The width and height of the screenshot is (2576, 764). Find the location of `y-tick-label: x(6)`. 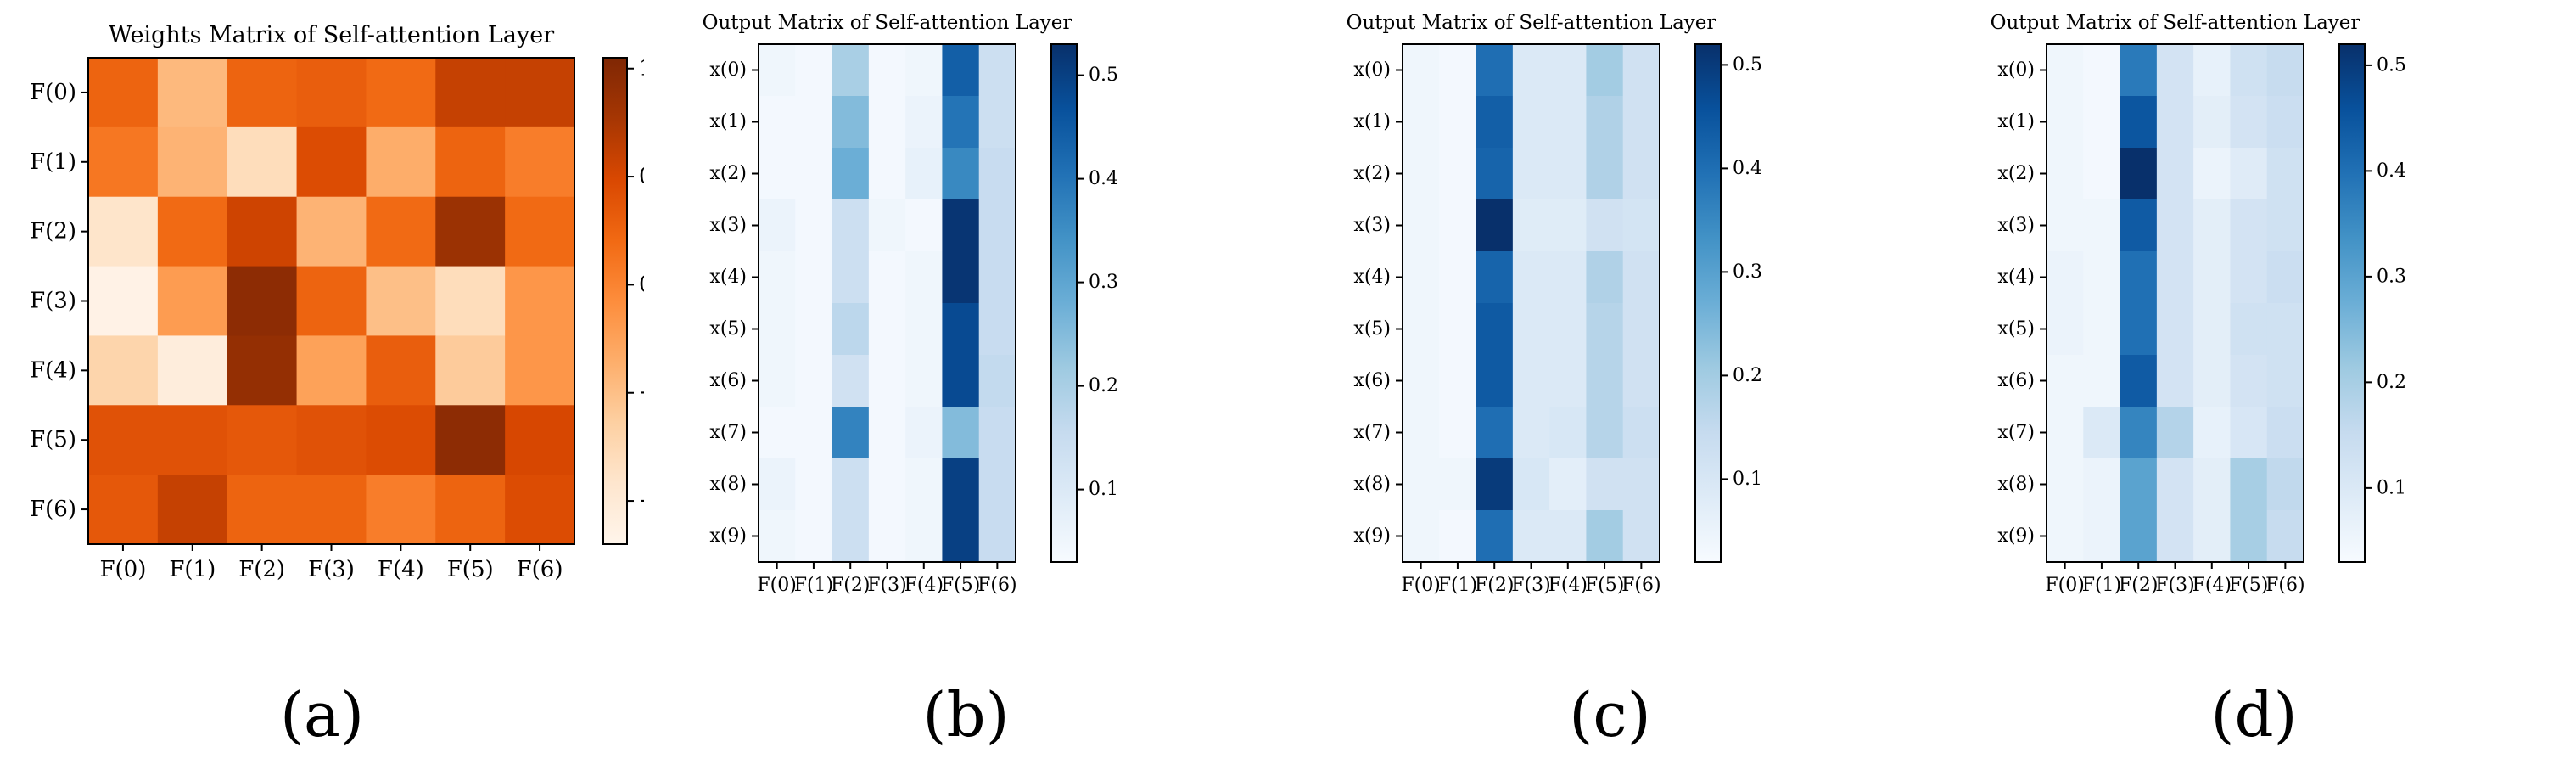

y-tick-label: x(6) is located at coordinates (2016, 381).